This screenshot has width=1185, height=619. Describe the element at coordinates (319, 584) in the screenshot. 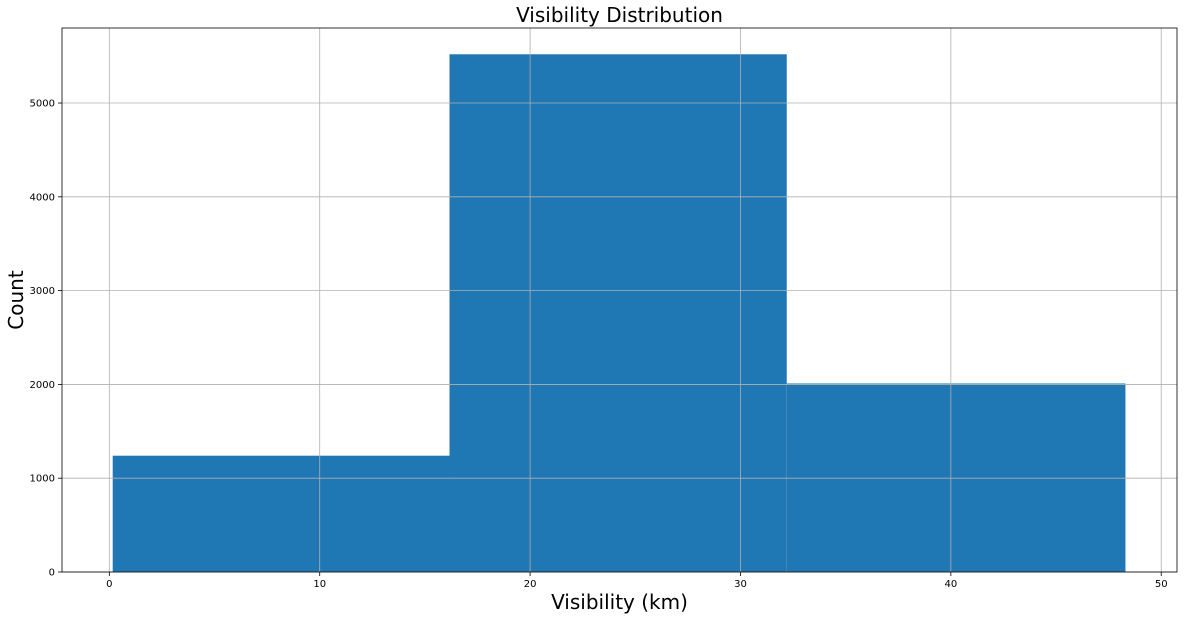

I see `x-tick-label-1: 10` at that location.